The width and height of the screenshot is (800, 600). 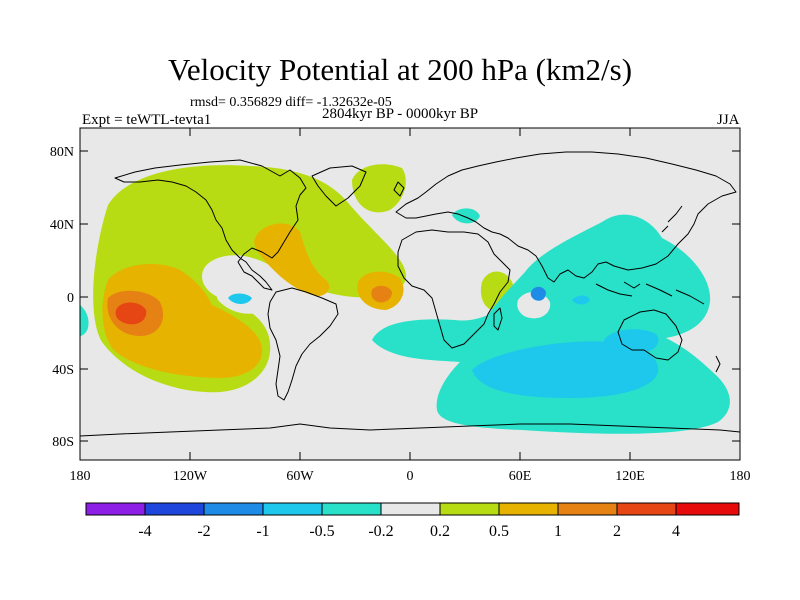 I want to click on lat-label-40s: 40S, so click(x=63, y=370).